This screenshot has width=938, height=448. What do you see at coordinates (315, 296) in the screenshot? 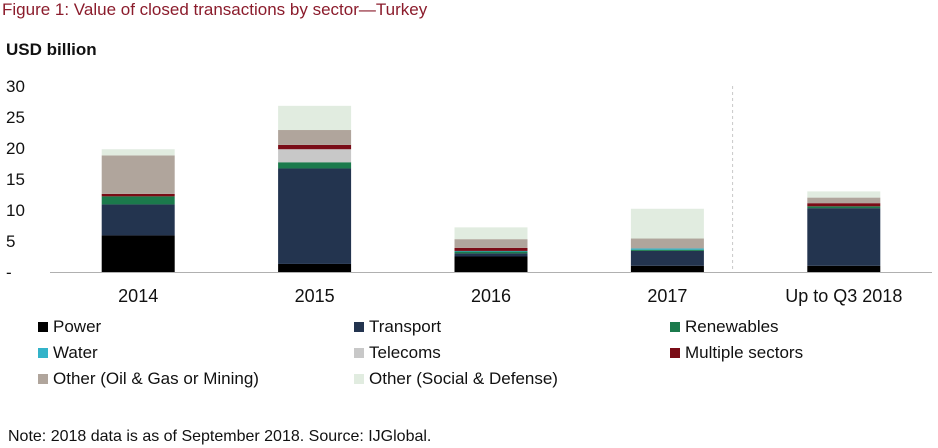
I see `x-tick-label: 2015` at bounding box center [315, 296].